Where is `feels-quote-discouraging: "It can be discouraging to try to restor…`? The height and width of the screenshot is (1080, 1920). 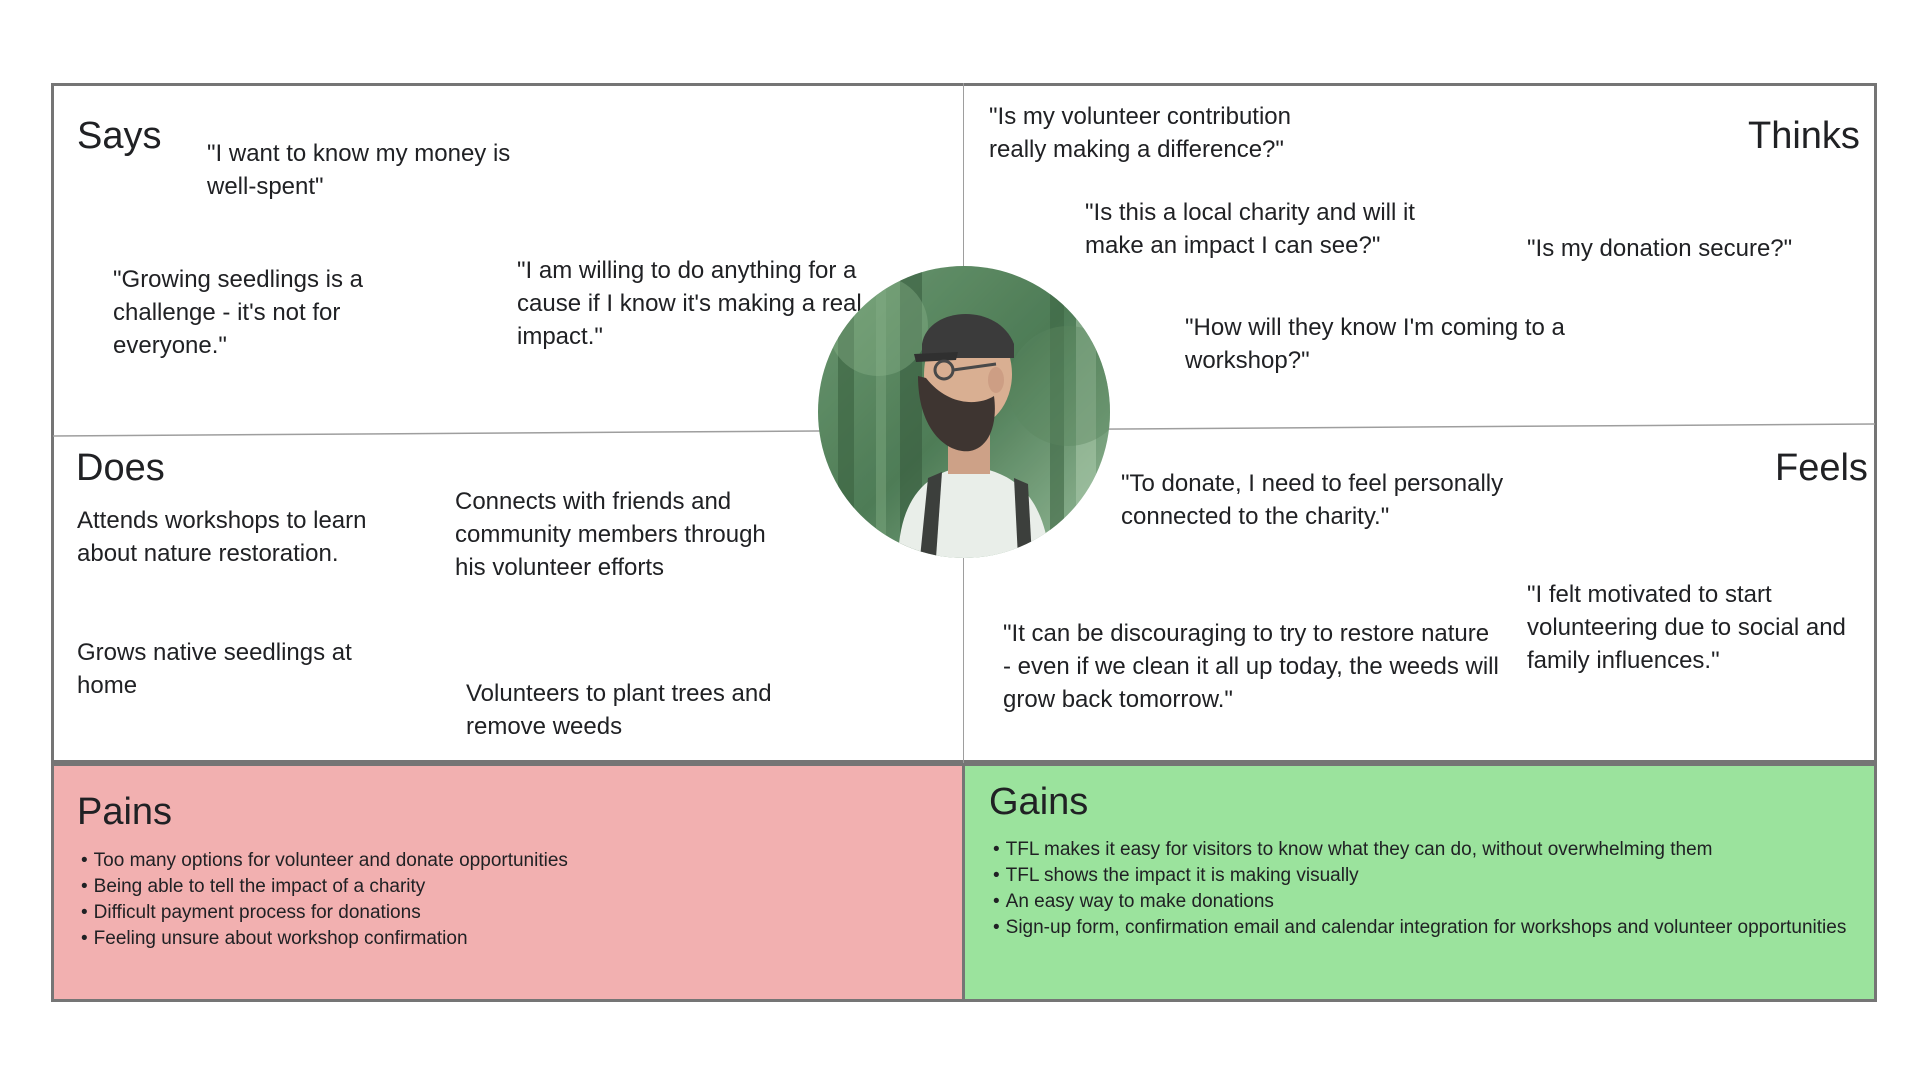 feels-quote-discouraging: "It can be discouraging to try to restor… is located at coordinates (1251, 666).